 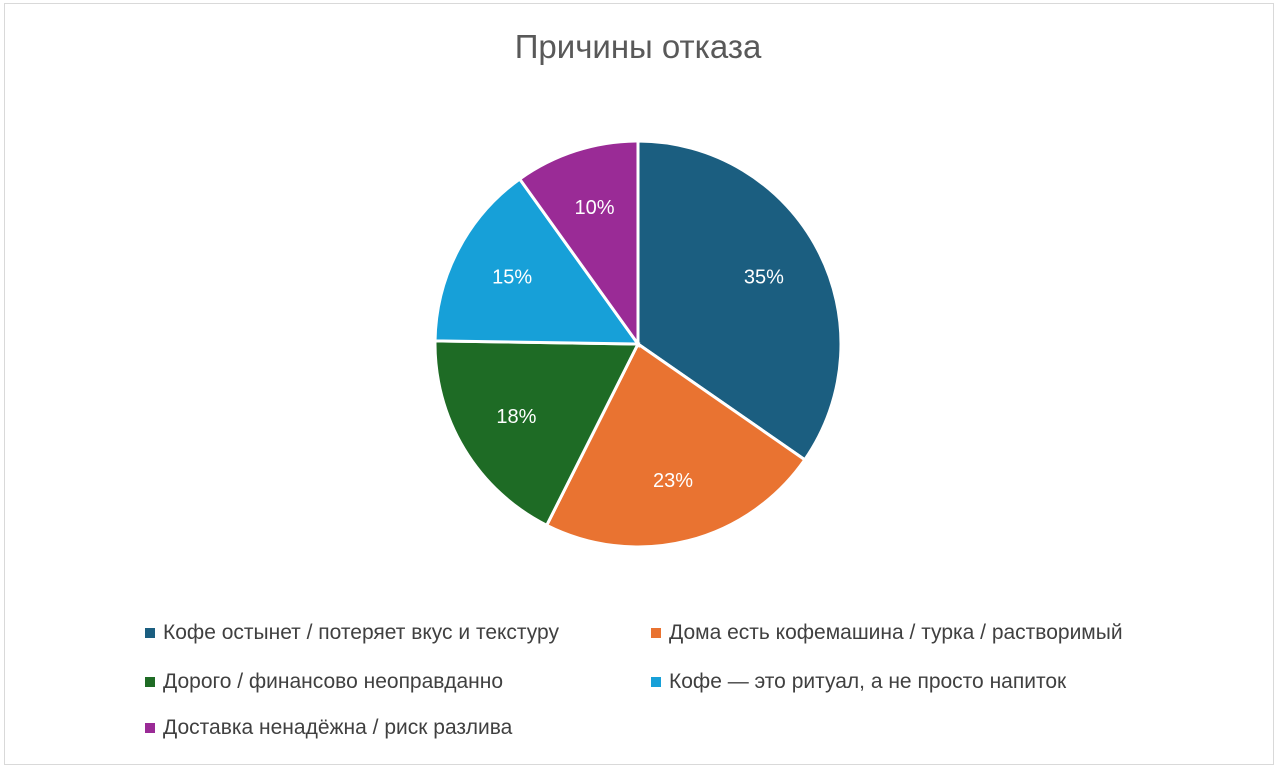 I want to click on data-label-2: 23%, so click(x=673, y=481).